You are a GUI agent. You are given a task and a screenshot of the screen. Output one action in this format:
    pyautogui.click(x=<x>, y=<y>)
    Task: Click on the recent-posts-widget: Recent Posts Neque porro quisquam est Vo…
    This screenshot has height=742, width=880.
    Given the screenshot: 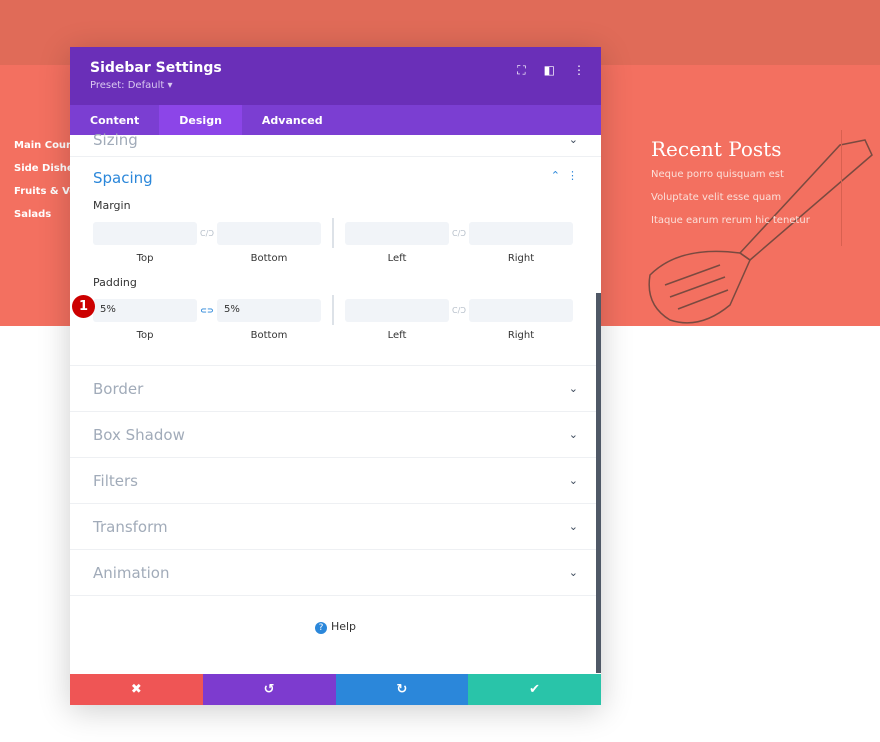 What is the action you would take?
    pyautogui.click(x=730, y=187)
    